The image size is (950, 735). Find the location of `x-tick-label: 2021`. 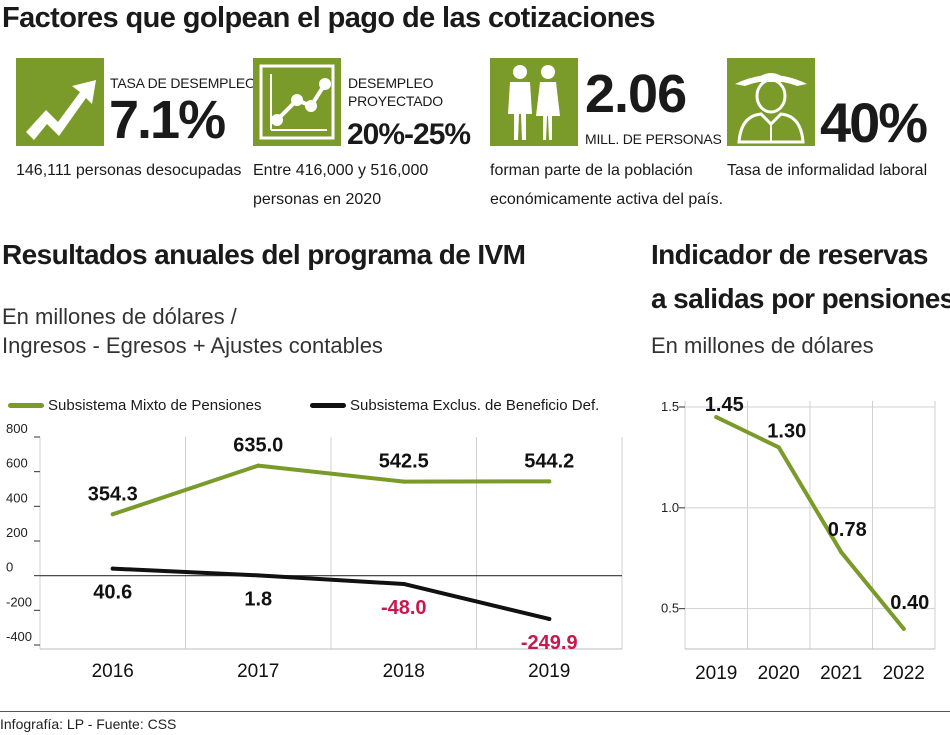

x-tick-label: 2021 is located at coordinates (841, 673).